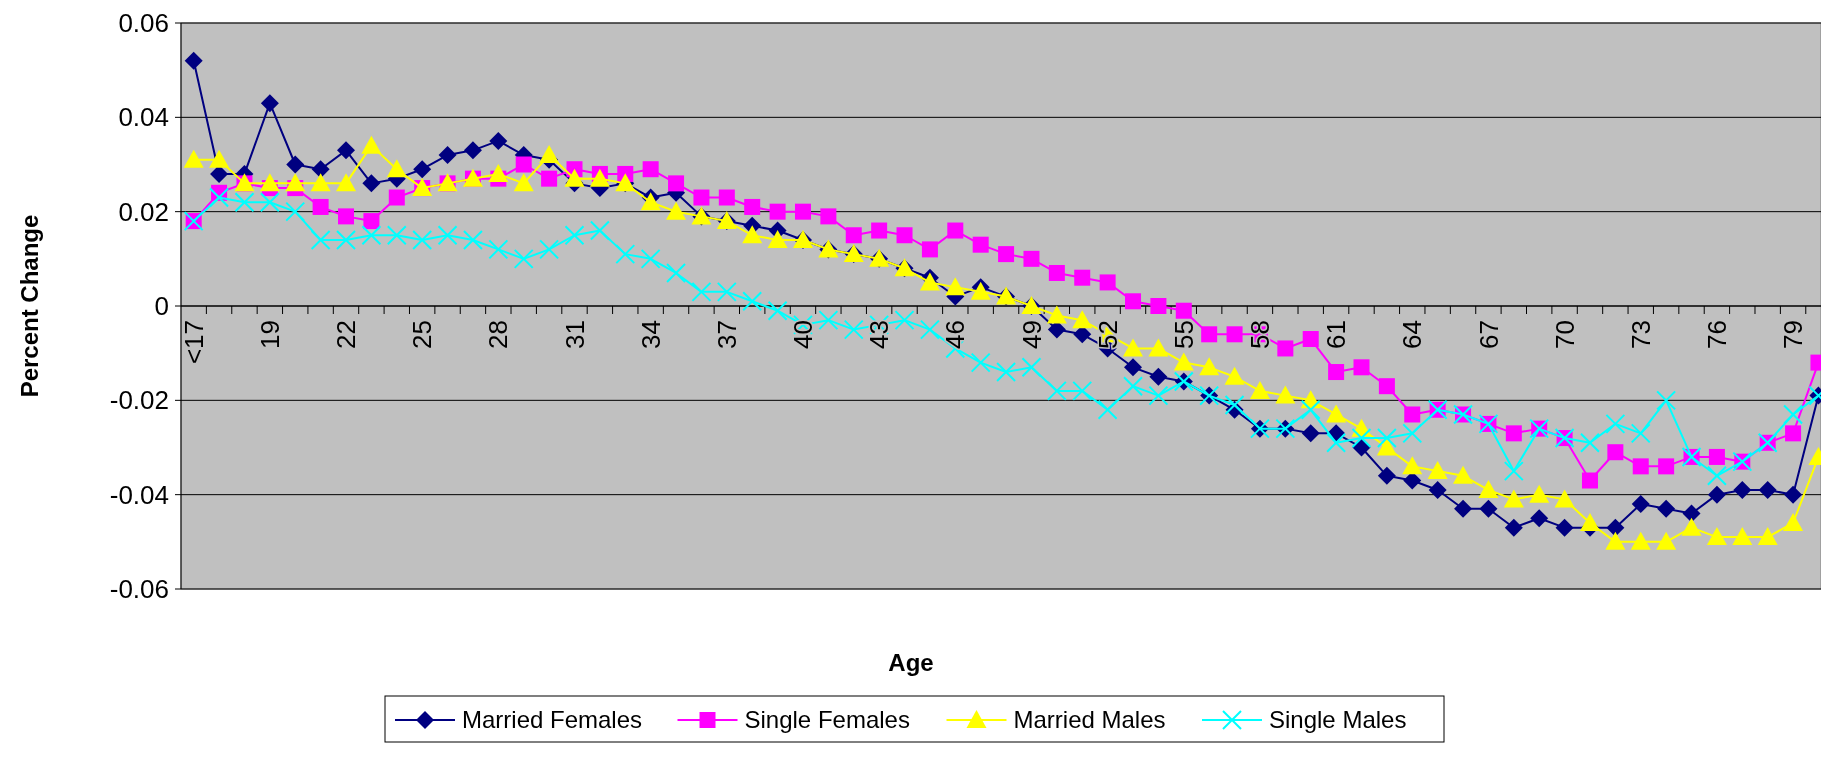 This screenshot has width=1829, height=762. Describe the element at coordinates (1717, 334) in the screenshot. I see `x-tick-label: 76` at that location.